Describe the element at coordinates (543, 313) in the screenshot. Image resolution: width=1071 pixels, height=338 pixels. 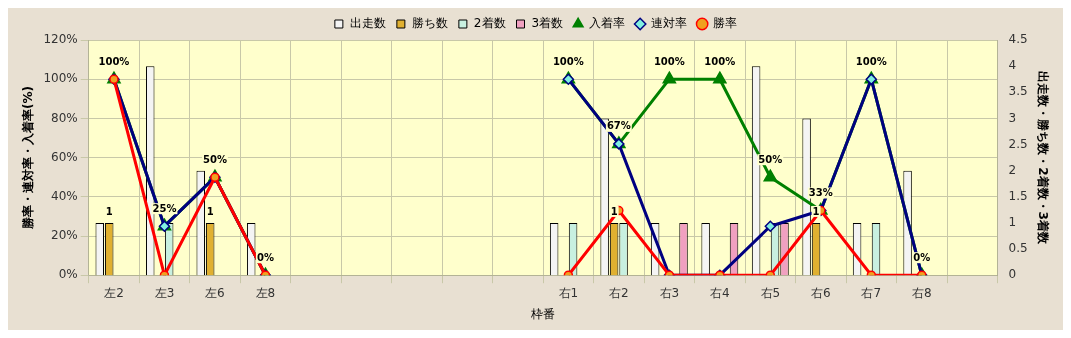
I see `x-axis-title: 枠番` at that location.